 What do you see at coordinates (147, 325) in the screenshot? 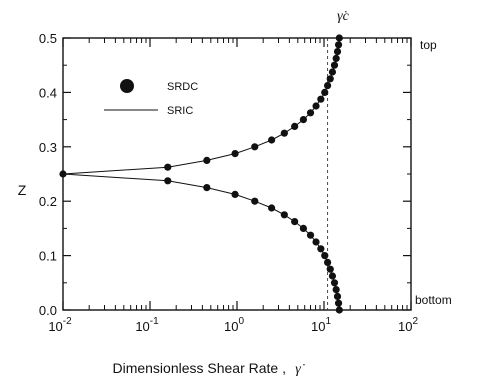
I see `x-tick-label: 10⁻¹` at bounding box center [147, 325].